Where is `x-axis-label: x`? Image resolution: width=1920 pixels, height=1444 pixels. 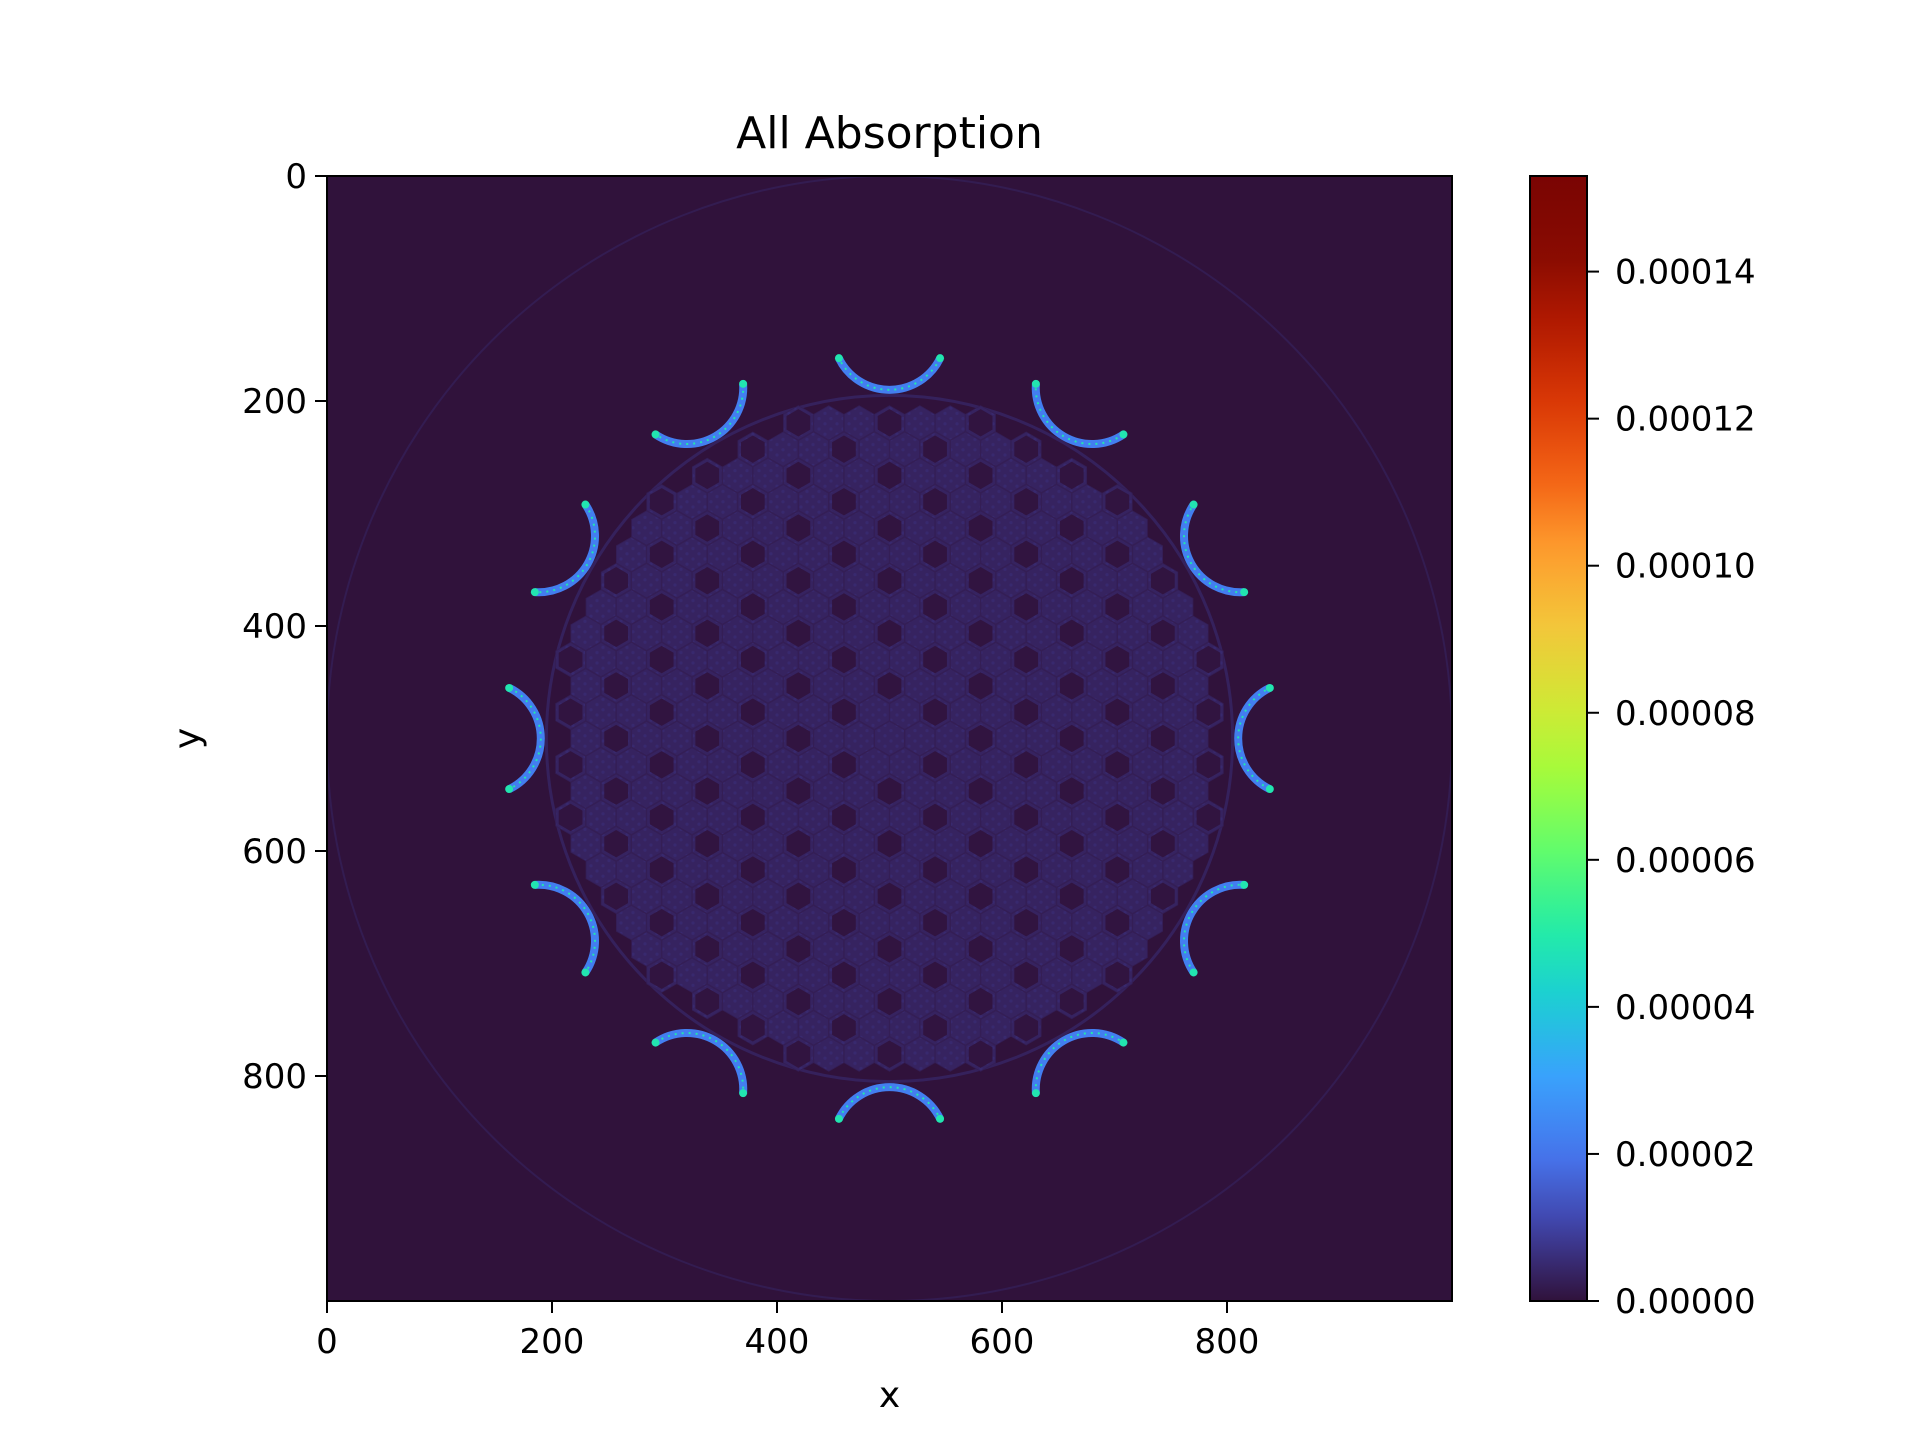
x-axis-label: x is located at coordinates (889, 1395).